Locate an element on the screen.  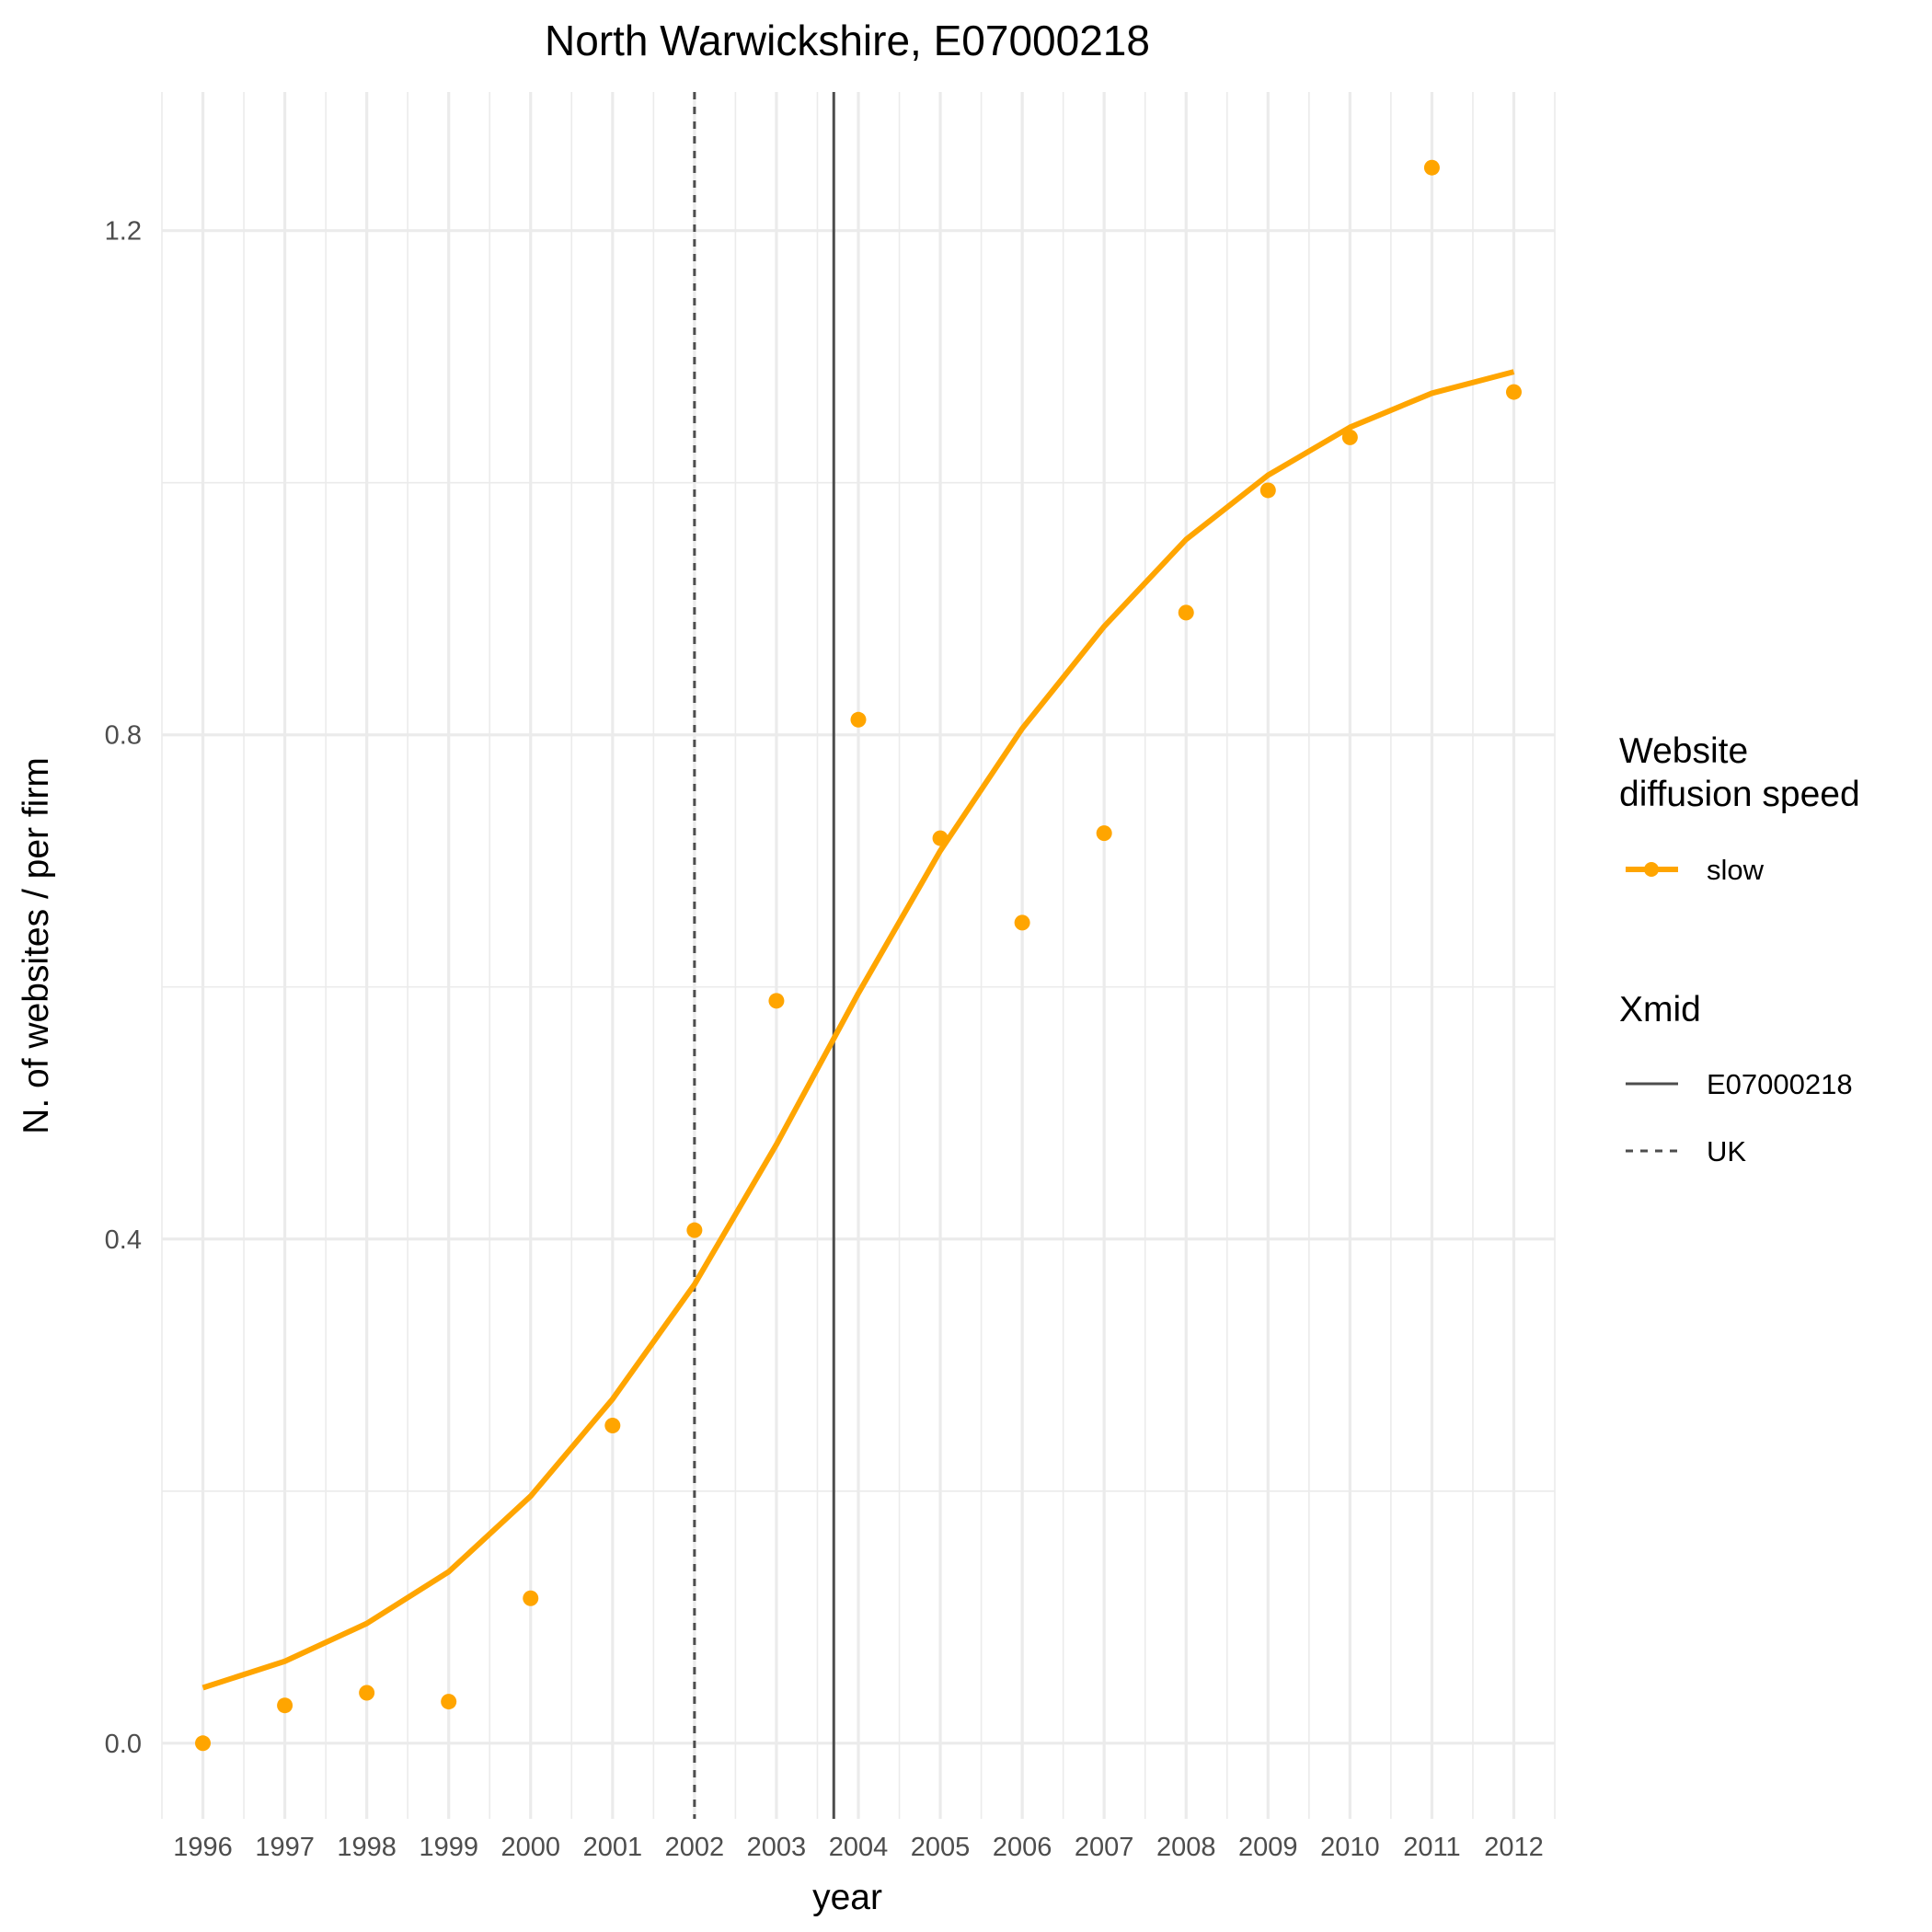
legend-group-xmid: Xmid E07000218 UK is located at coordinates (1736, 1078).